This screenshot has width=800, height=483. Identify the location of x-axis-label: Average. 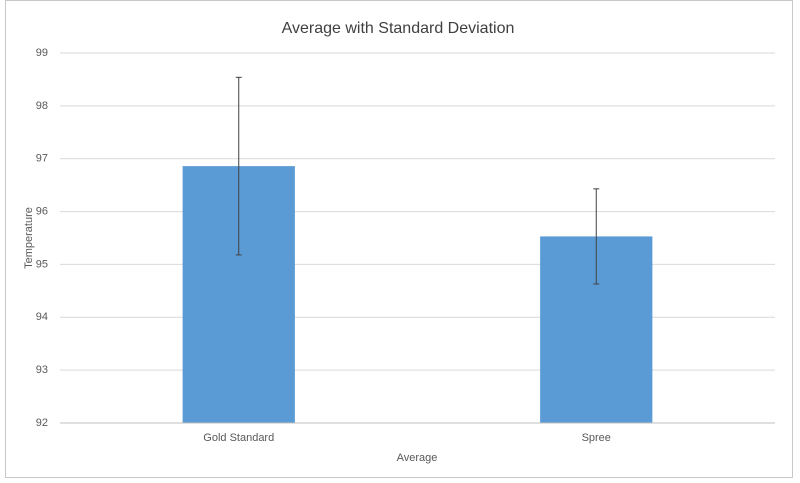
(417, 458).